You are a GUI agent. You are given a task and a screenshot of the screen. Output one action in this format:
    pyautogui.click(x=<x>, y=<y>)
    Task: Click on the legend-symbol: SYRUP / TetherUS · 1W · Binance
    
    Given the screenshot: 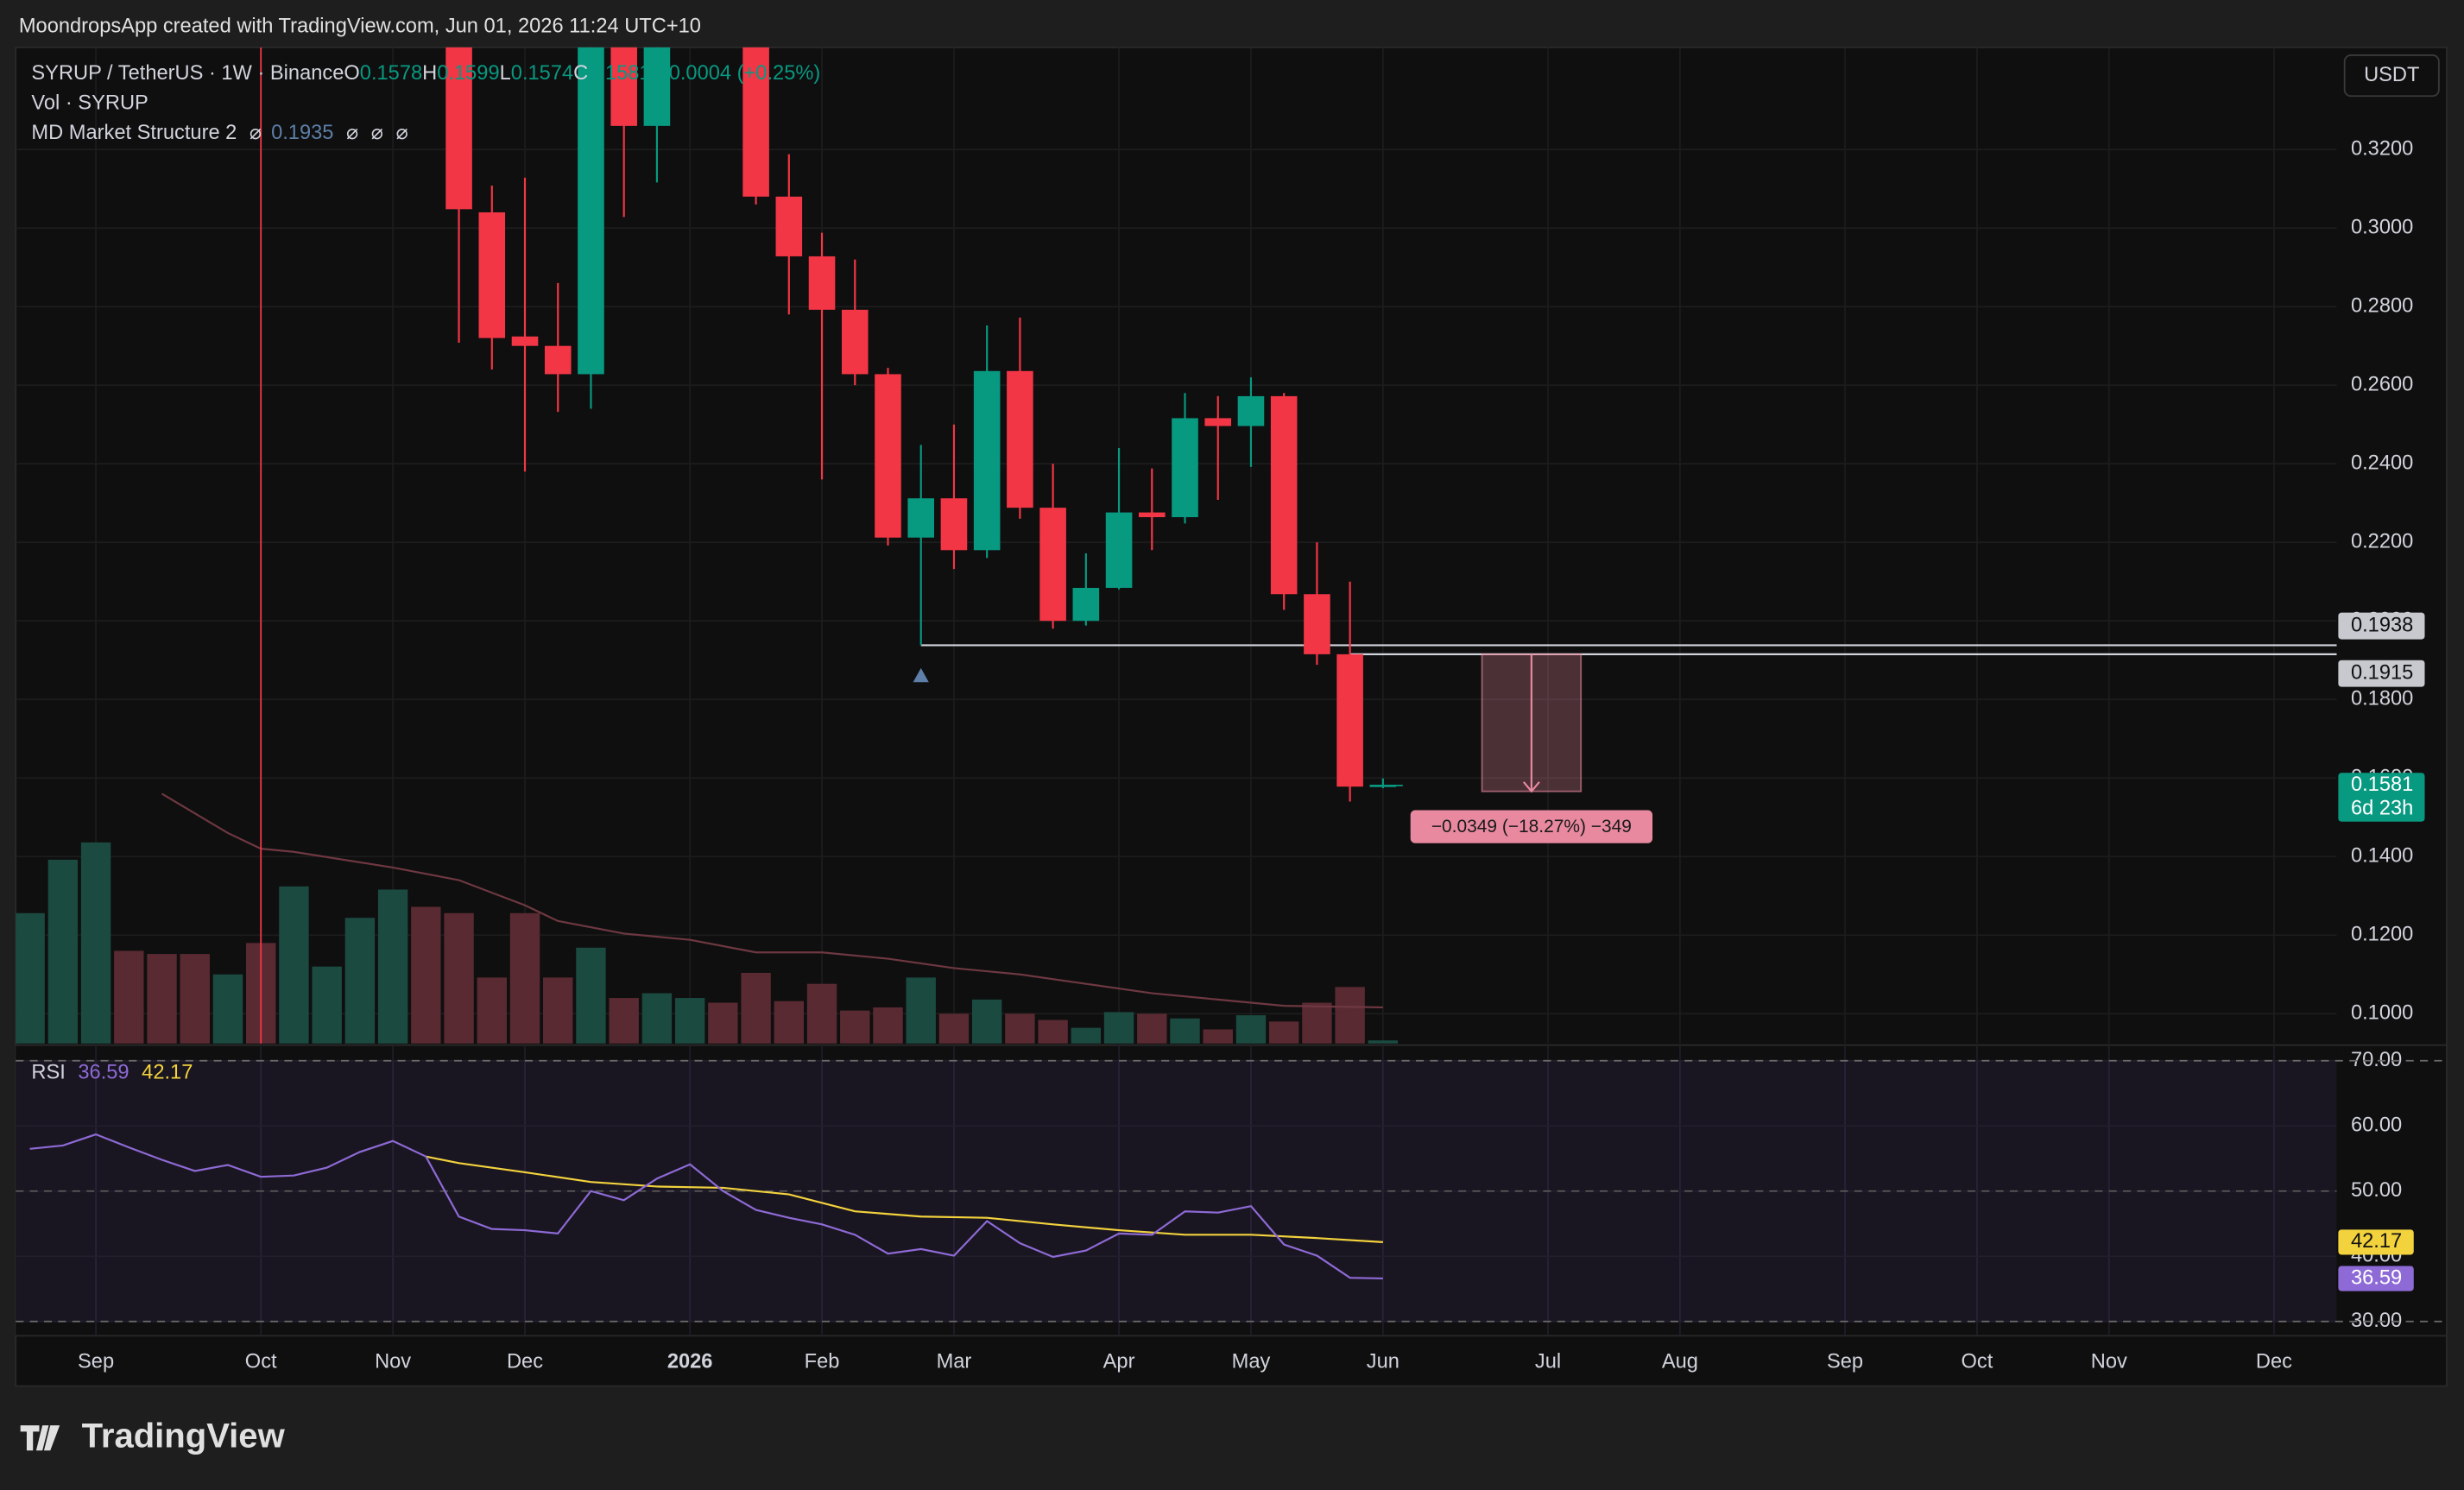 What is the action you would take?
    pyautogui.click(x=187, y=73)
    